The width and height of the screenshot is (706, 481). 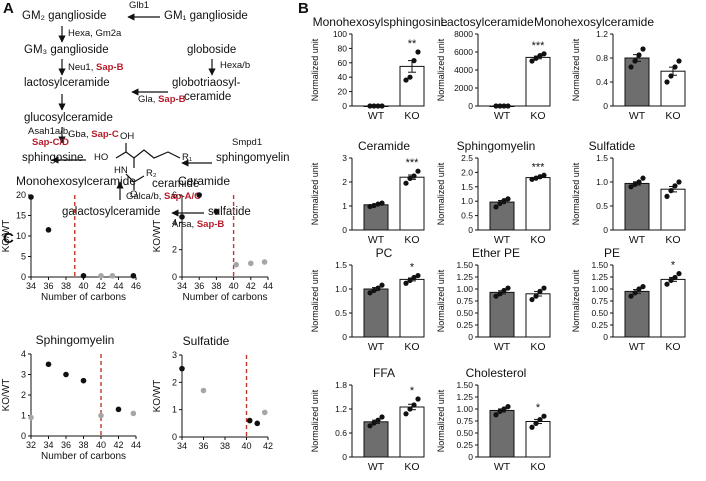 What do you see at coordinates (23, 395) in the screenshot?
I see `y-tick-label: 2` at bounding box center [23, 395].